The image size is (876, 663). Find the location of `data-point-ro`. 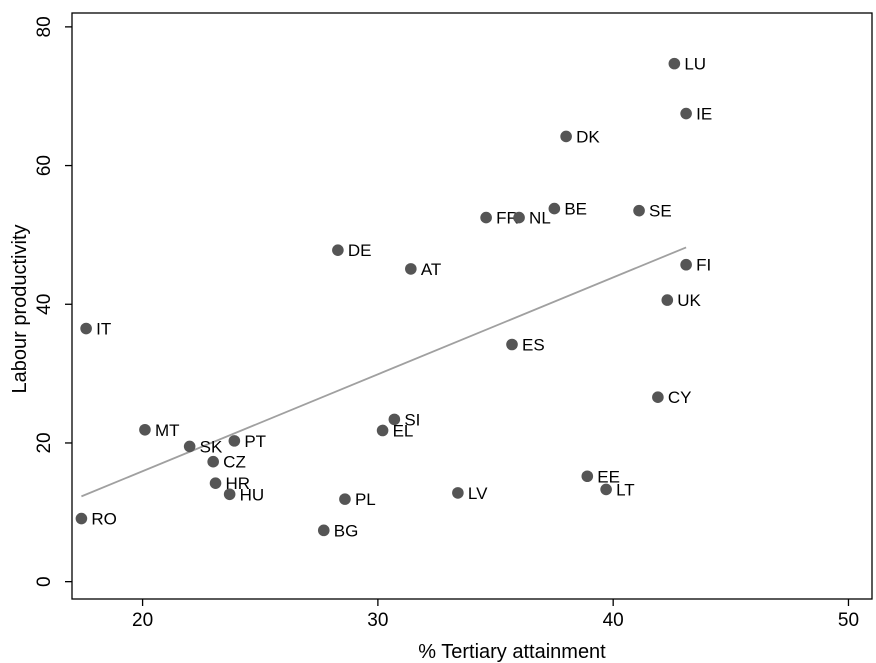

data-point-ro is located at coordinates (82, 519).